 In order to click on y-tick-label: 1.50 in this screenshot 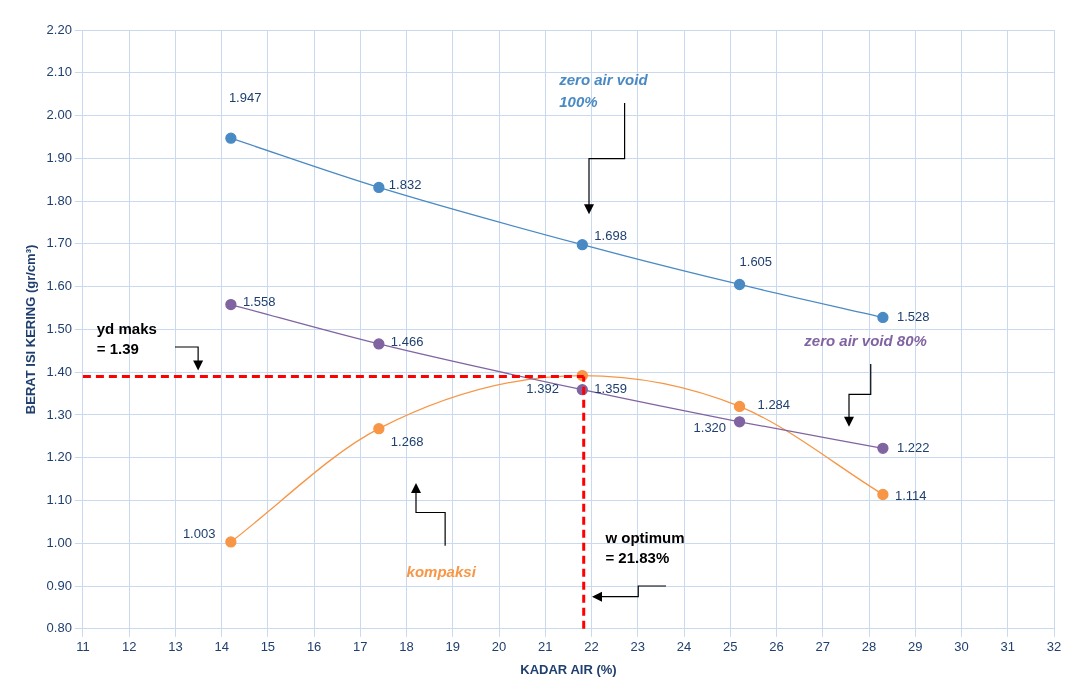, I will do `click(59, 328)`.